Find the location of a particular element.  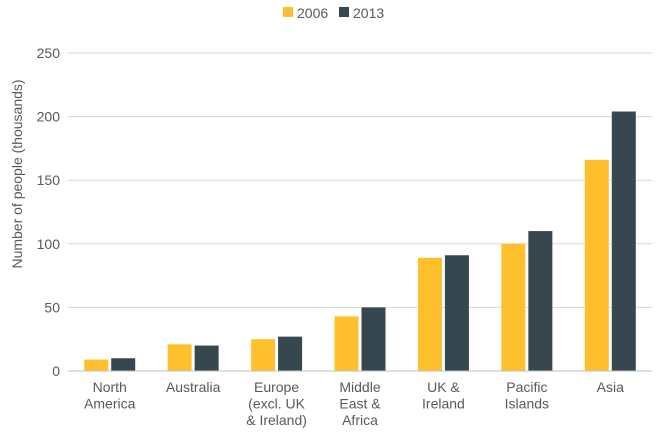

x-tick-label: UK & Ireland is located at coordinates (443, 395).